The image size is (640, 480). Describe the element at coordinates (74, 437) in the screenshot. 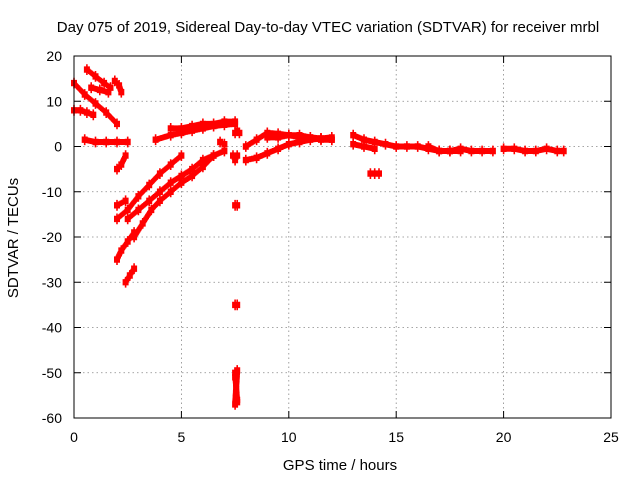

I see `x-tick-label: 0` at that location.